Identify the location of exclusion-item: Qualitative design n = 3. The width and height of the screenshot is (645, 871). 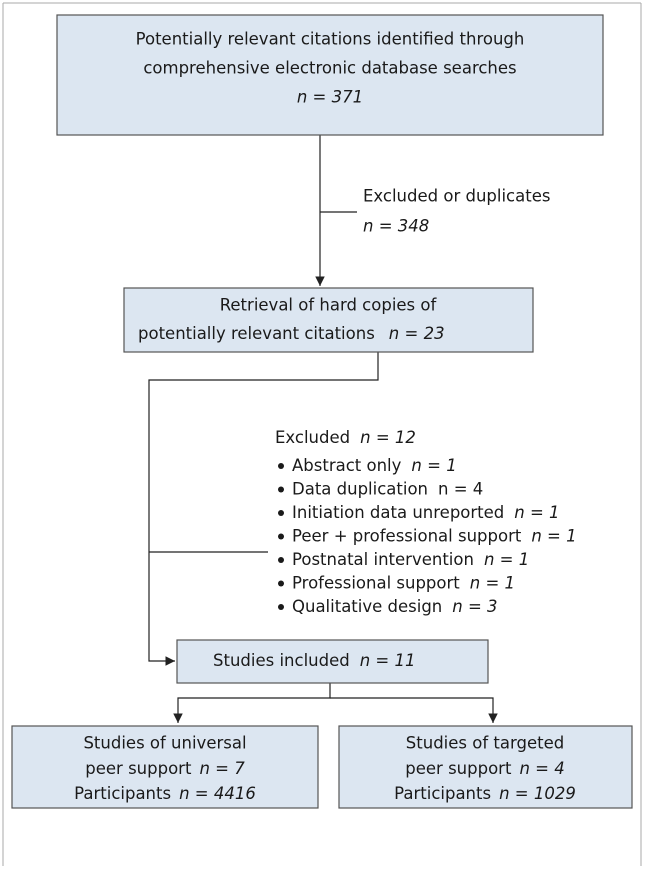
(395, 606).